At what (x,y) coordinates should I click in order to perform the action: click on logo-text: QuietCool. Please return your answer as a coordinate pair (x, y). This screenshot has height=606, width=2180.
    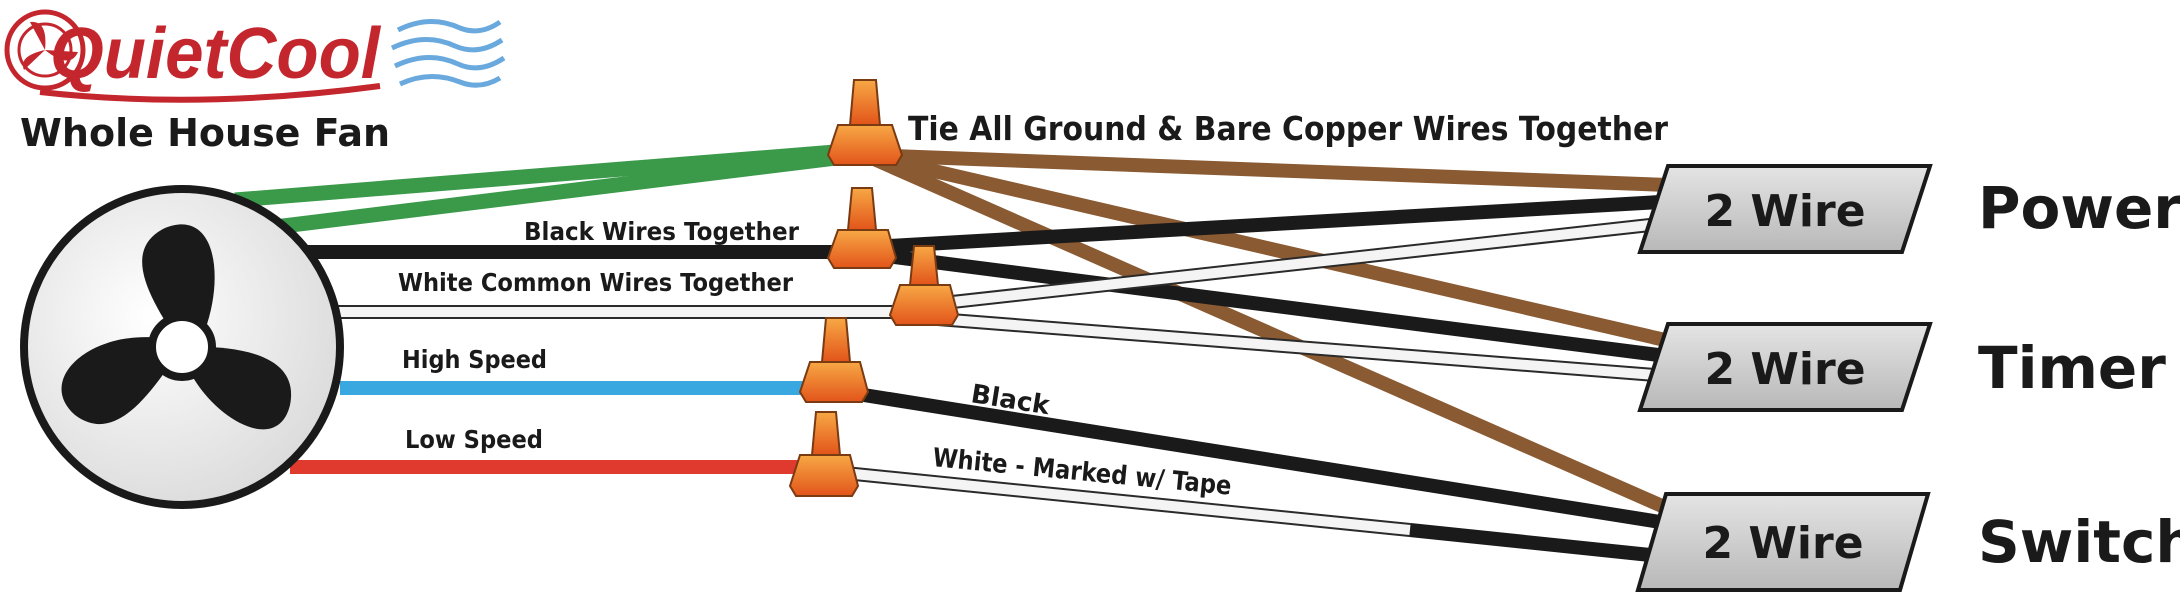
    Looking at the image, I should click on (216, 54).